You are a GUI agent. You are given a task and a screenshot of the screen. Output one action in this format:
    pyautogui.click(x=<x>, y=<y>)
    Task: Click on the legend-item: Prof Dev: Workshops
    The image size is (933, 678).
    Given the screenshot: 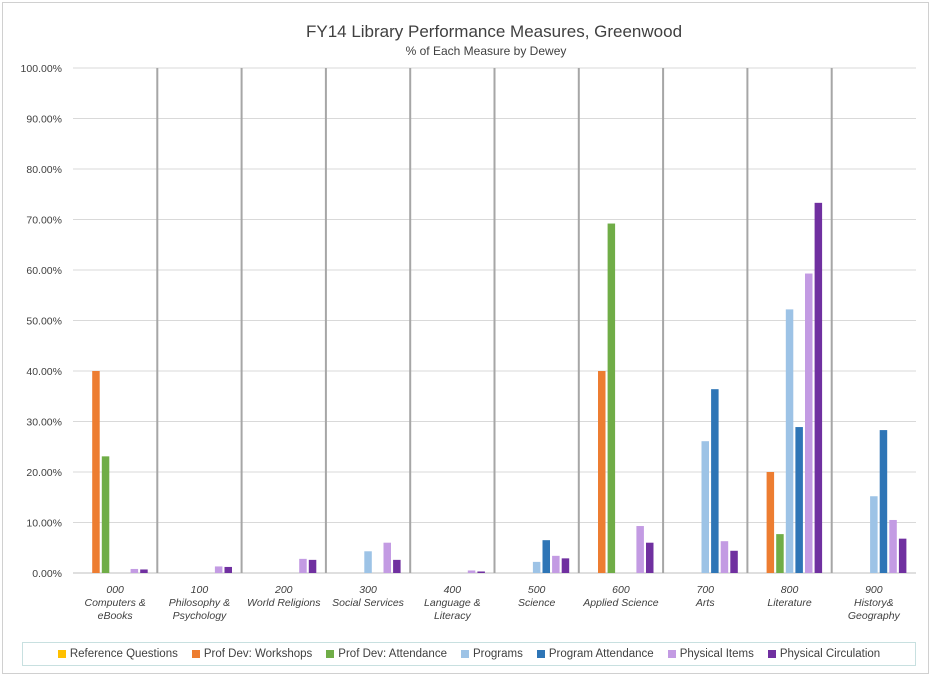 What is the action you would take?
    pyautogui.click(x=252, y=654)
    